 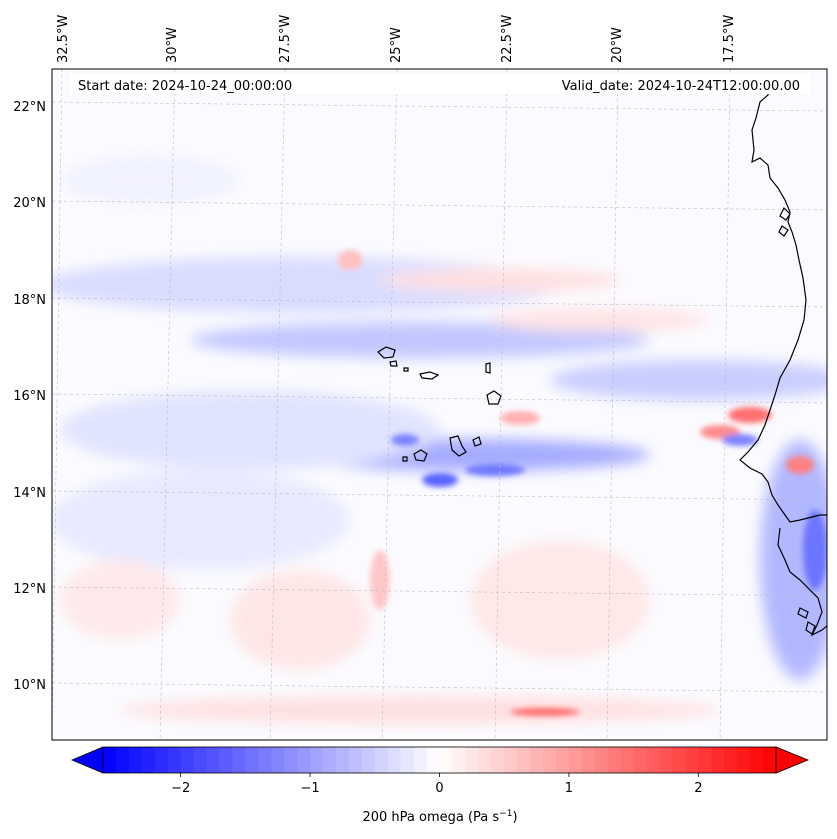 What do you see at coordinates (396, 45) in the screenshot?
I see `lon-tick-label: 25°W` at bounding box center [396, 45].